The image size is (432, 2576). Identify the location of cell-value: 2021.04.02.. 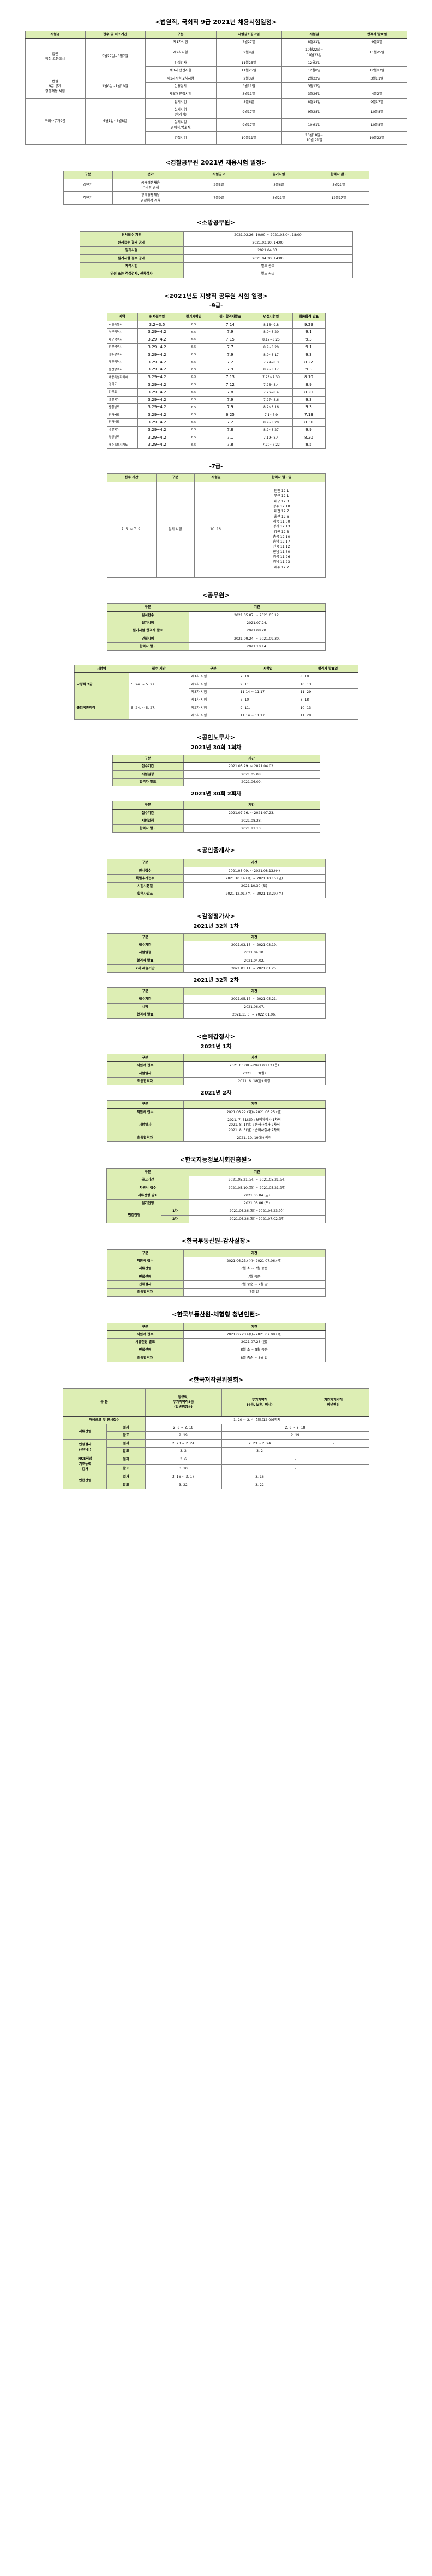
(254, 960).